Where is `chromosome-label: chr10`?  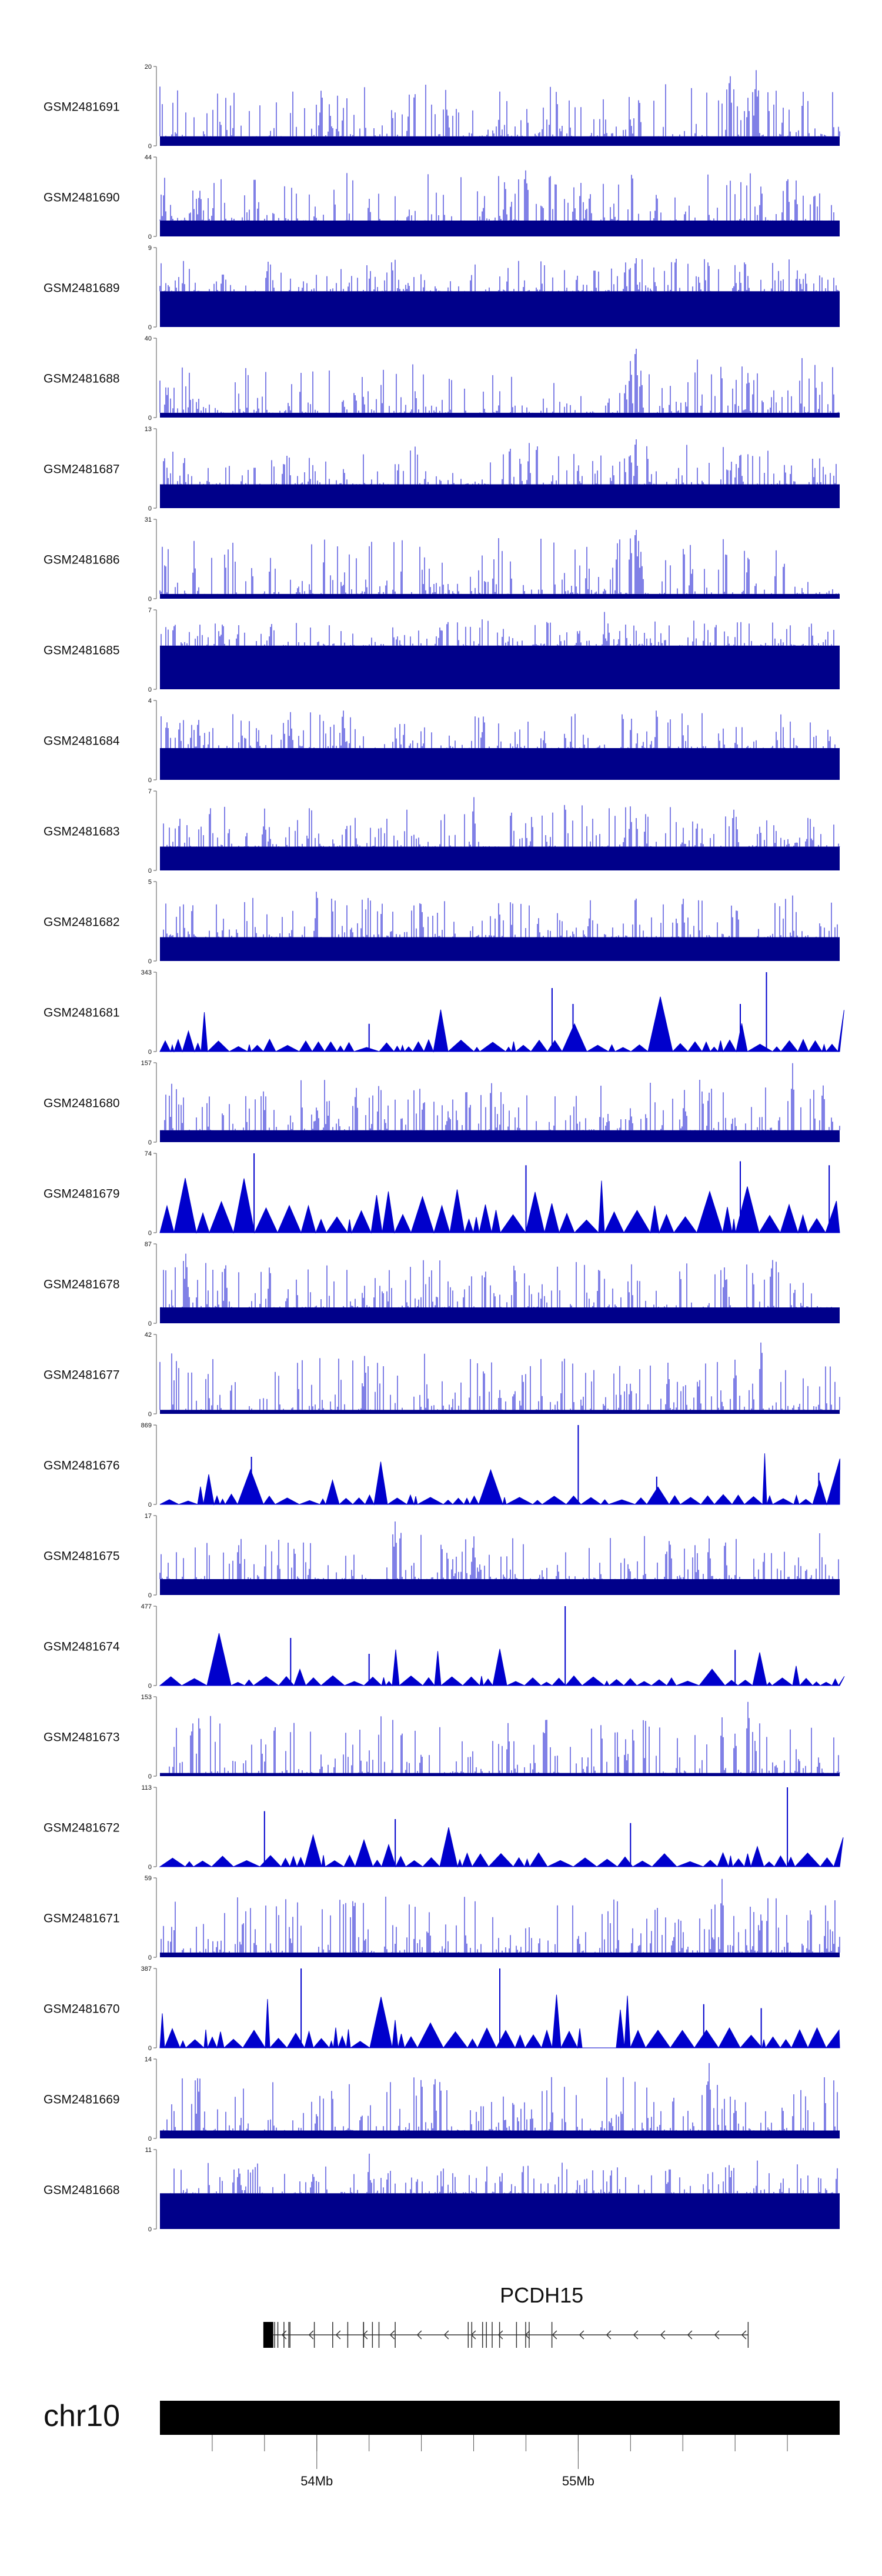
chromosome-label: chr10 is located at coordinates (82, 2416).